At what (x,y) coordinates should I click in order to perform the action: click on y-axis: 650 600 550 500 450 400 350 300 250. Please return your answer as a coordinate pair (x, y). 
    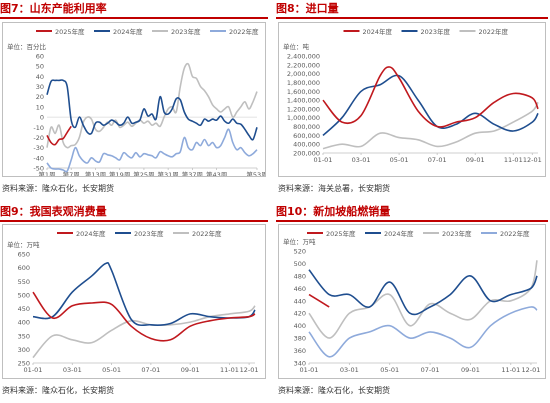
    Looking at the image, I should click on (24, 309).